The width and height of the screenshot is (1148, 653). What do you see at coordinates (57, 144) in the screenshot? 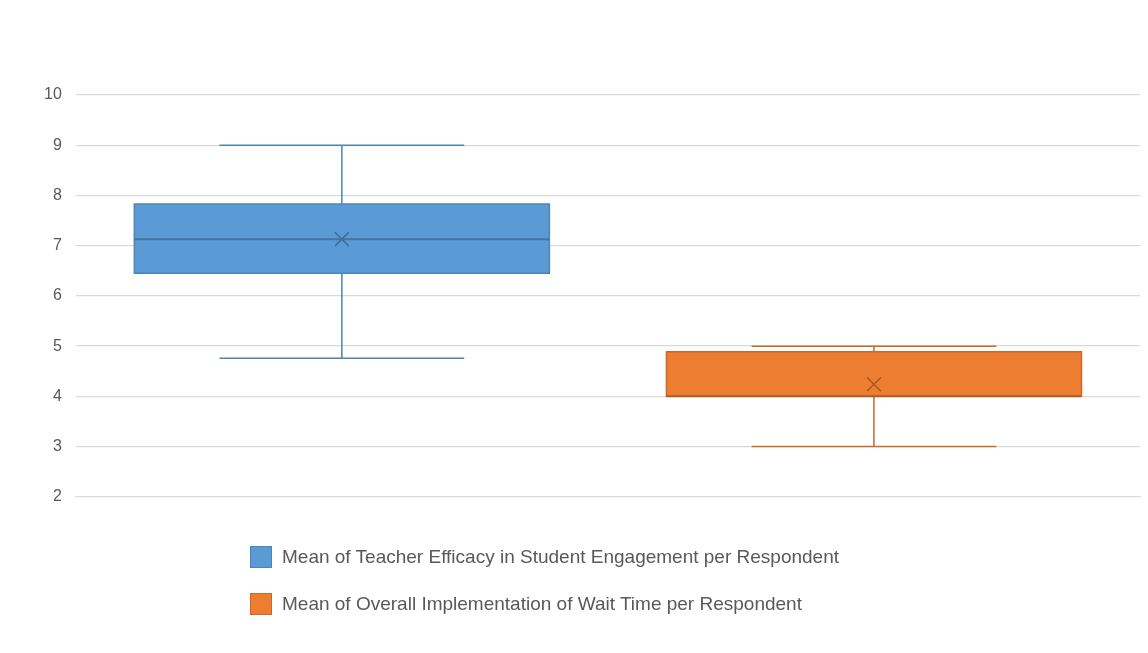
I see `y-tick-label: 9` at bounding box center [57, 144].